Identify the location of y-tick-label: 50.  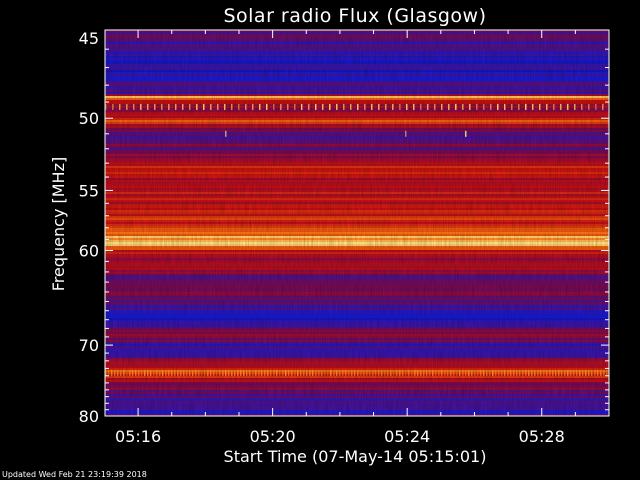
(89, 118).